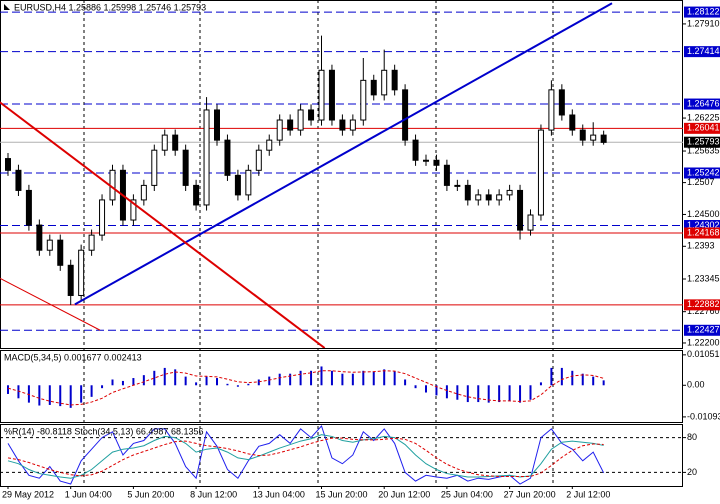  I want to click on y-tick-label: 1.27910, so click(703, 23).